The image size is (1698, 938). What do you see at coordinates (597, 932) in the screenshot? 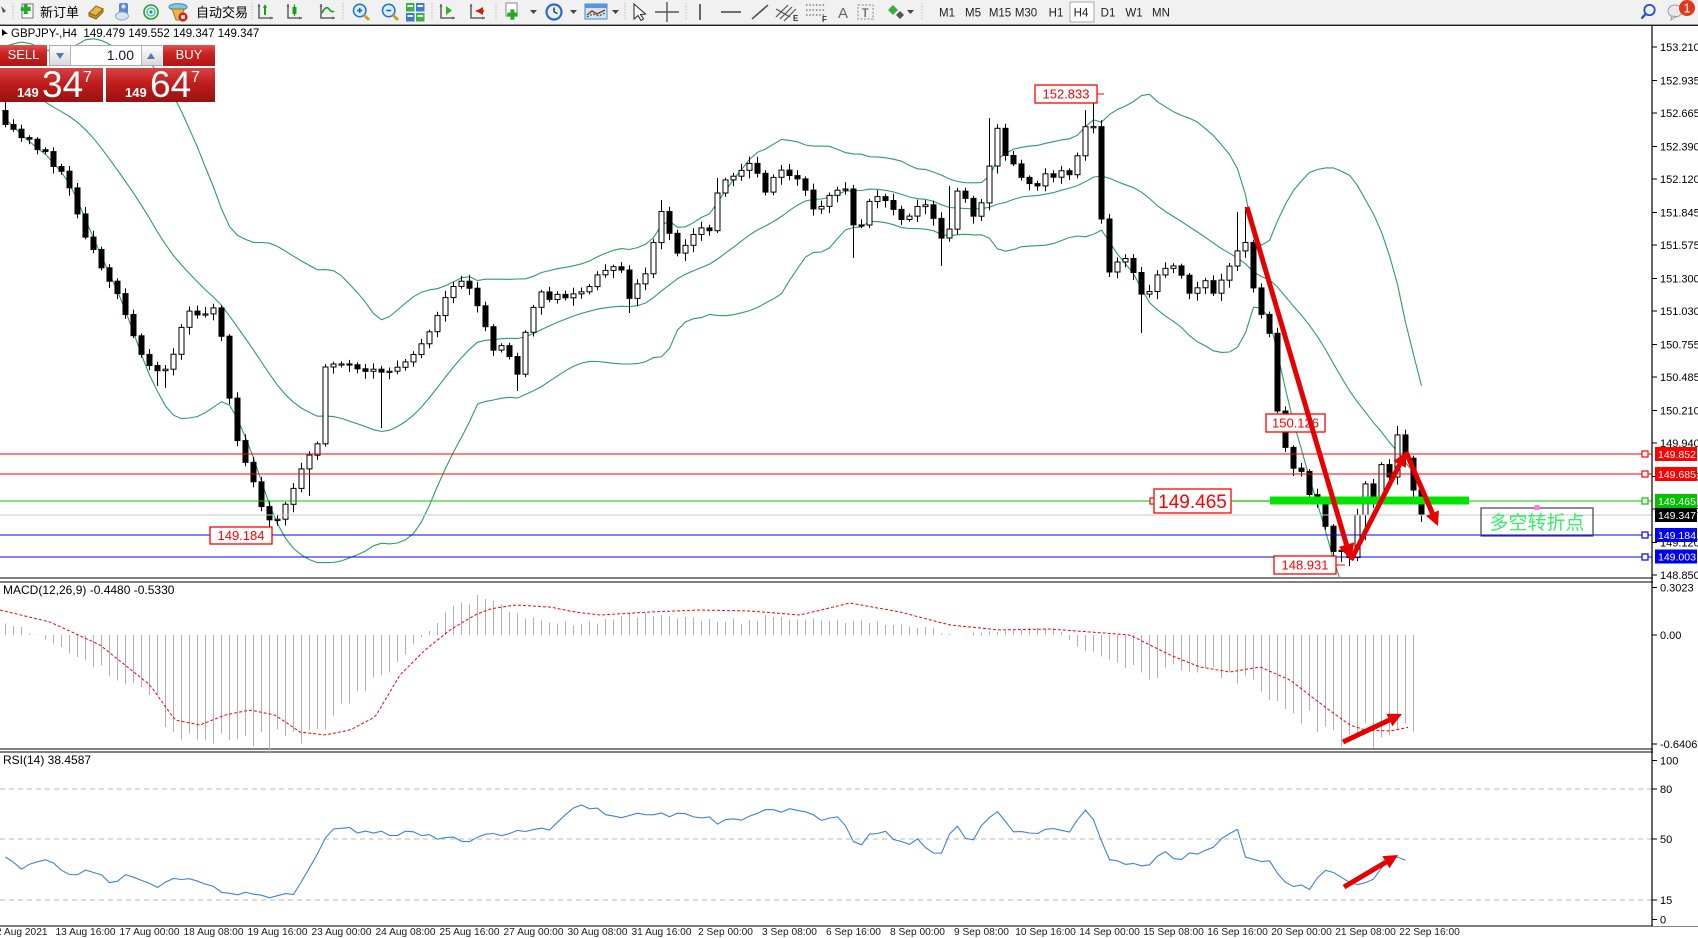
I see `svg-text: 30 Aug 08:00` at bounding box center [597, 932].